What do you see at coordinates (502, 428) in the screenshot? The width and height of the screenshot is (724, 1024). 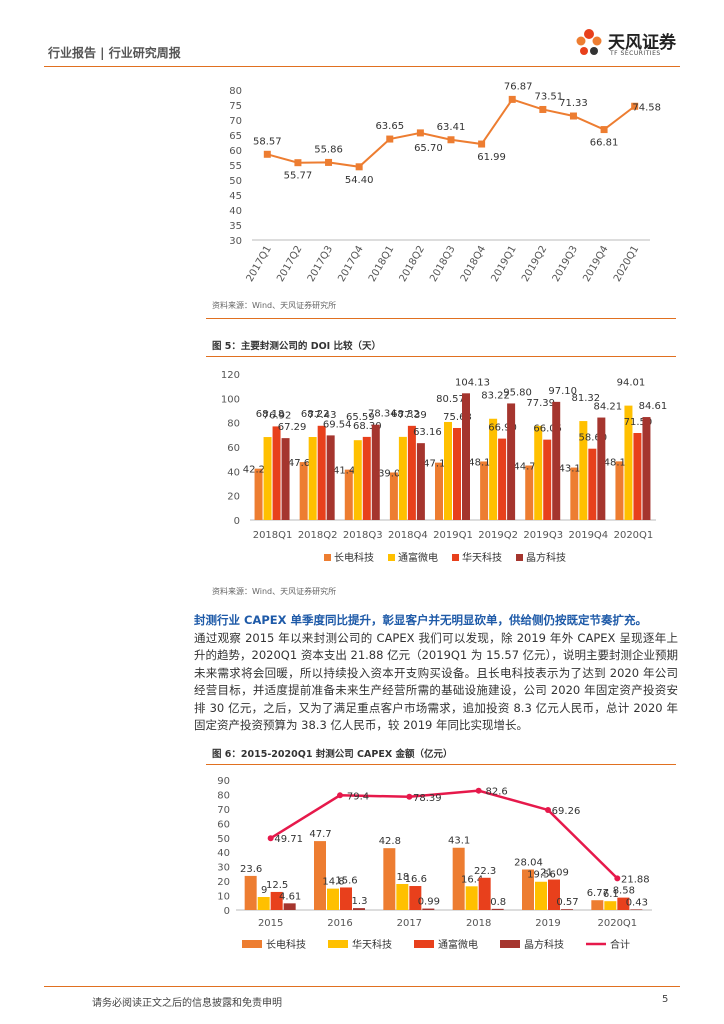 I see `data-label: 66.90` at bounding box center [502, 428].